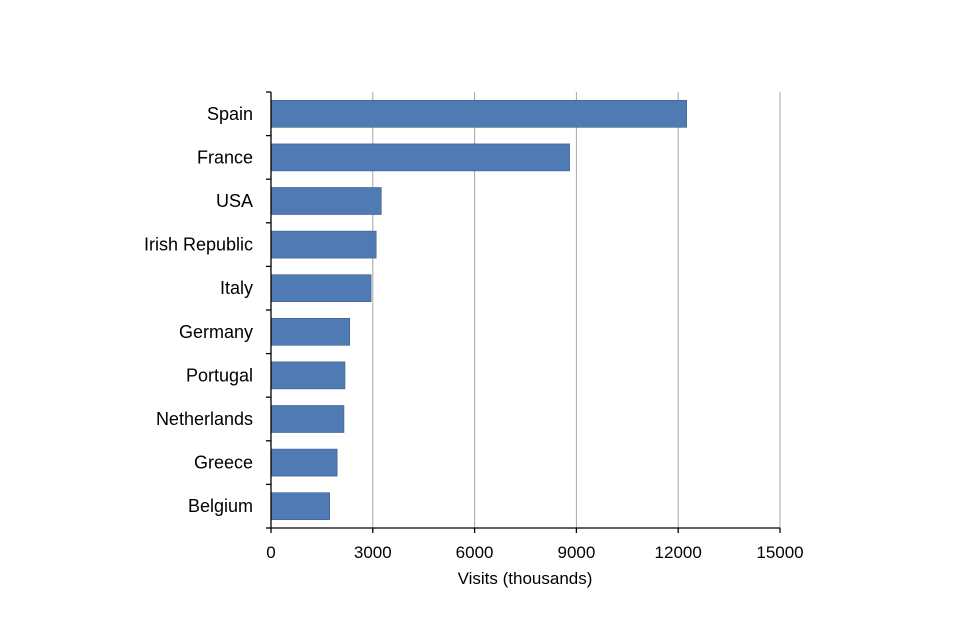 The height and width of the screenshot is (640, 960). Describe the element at coordinates (198, 245) in the screenshot. I see `y-category-label: Irish Republic` at that location.